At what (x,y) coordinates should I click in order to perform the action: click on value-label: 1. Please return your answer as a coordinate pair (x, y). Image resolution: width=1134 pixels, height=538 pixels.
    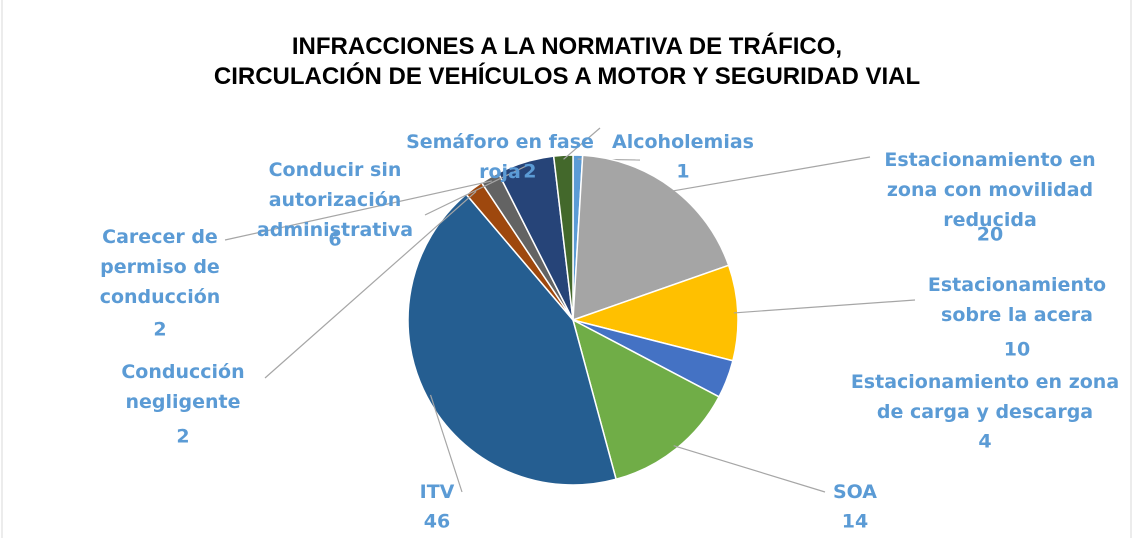
    Looking at the image, I should click on (682, 172).